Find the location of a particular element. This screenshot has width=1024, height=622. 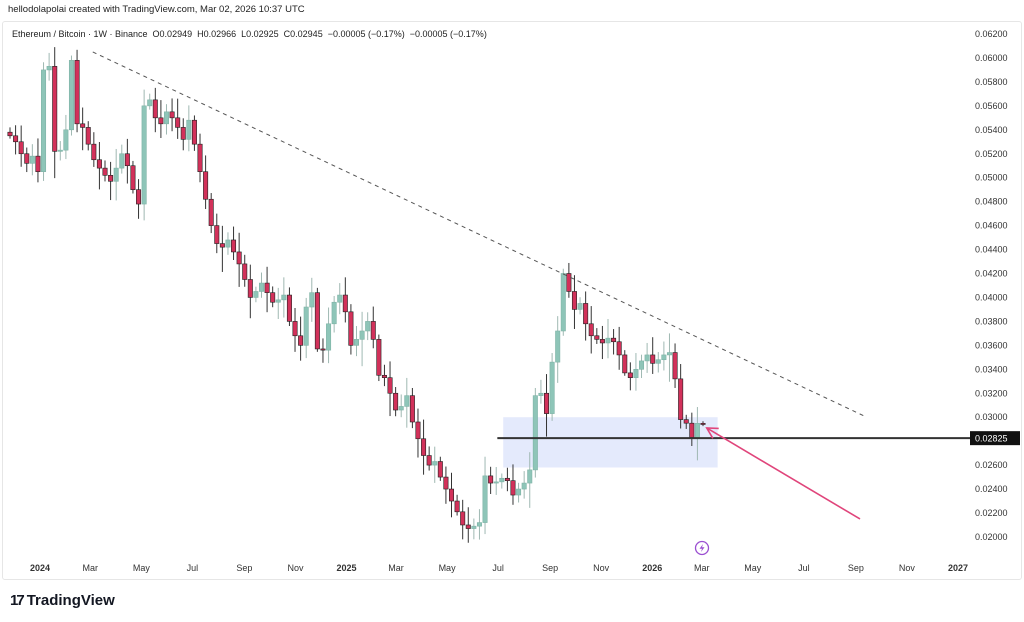

y-tick-label: 0.03600 is located at coordinates (991, 345).